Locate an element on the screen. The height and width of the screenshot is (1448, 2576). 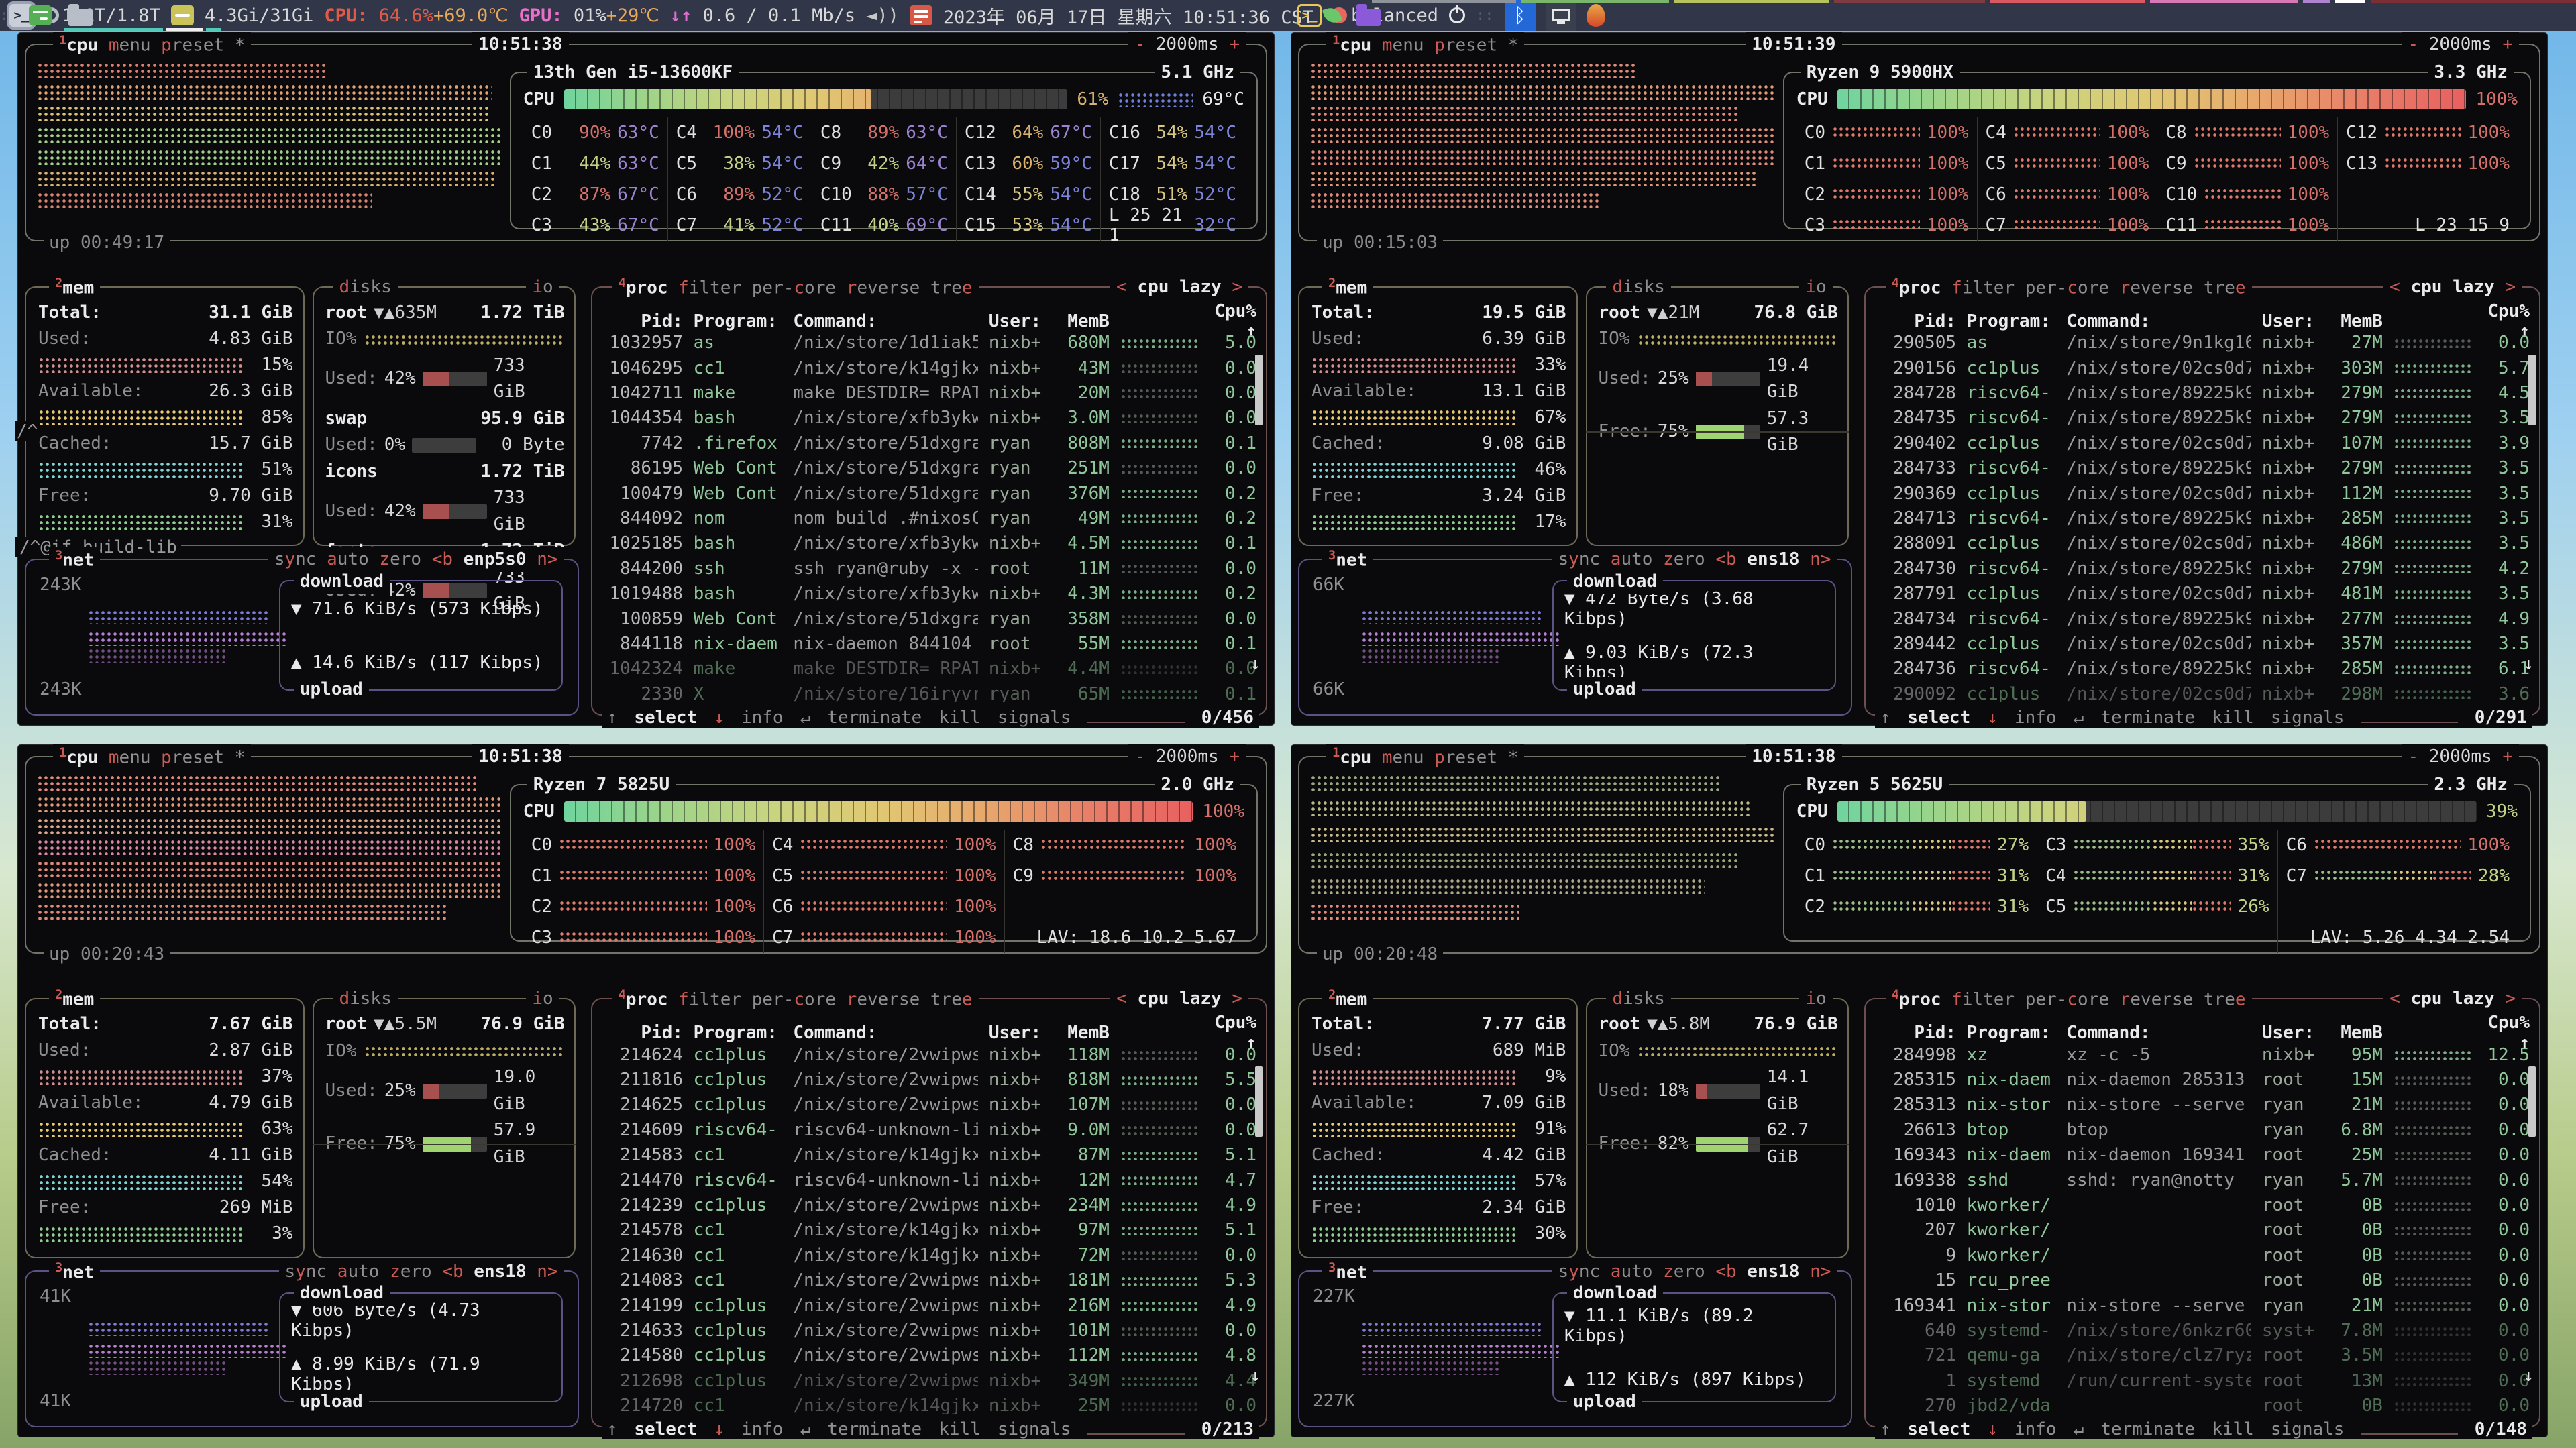
process-row: 214578 cc1/nix/store/k14gjkxn nixb+ 97M 5.1 is located at coordinates (930, 1230).